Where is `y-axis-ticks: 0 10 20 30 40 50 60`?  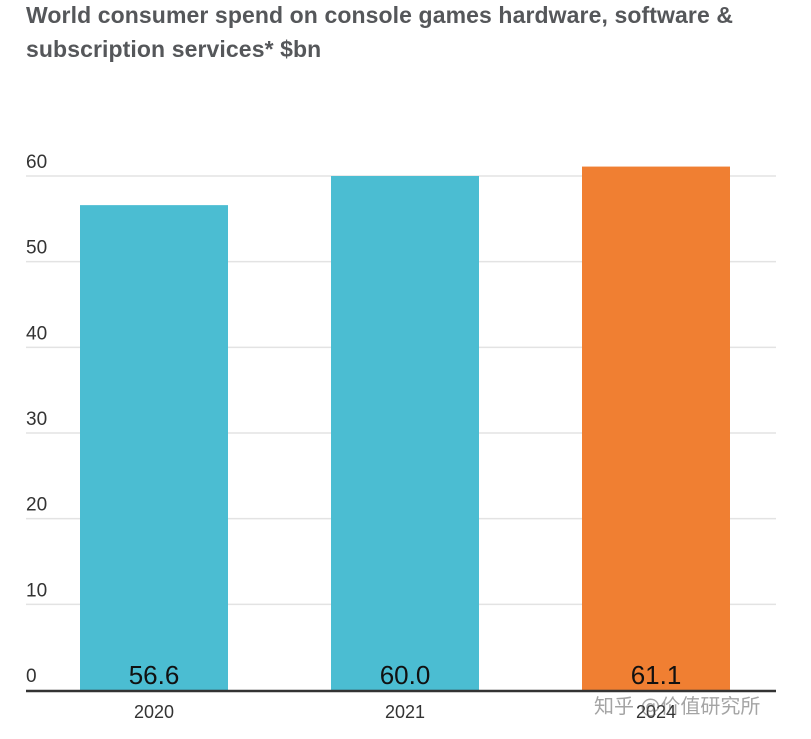
y-axis-ticks: 0 10 20 30 40 50 60 is located at coordinates (36, 419).